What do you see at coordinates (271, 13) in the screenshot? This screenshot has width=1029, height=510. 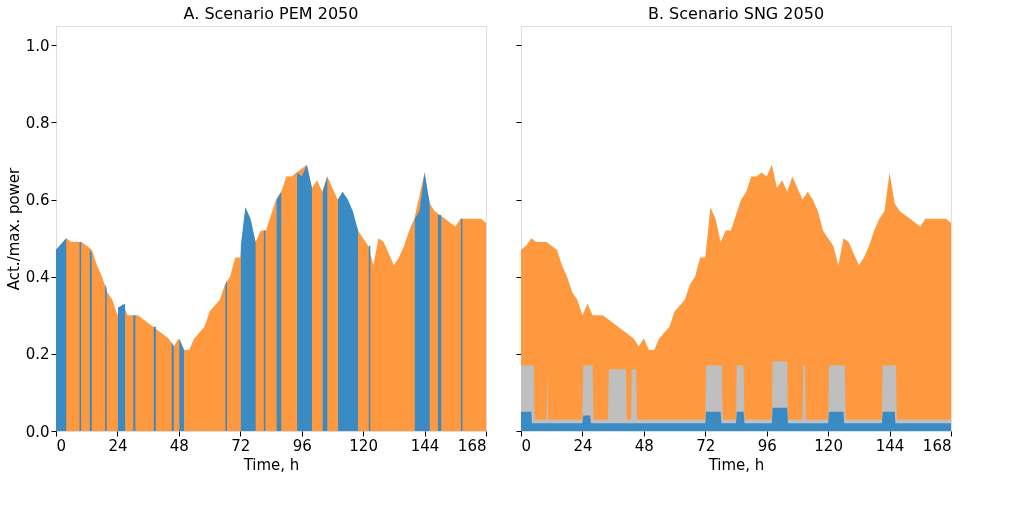 I see `chart-title: A. Scenario PEM 2050` at bounding box center [271, 13].